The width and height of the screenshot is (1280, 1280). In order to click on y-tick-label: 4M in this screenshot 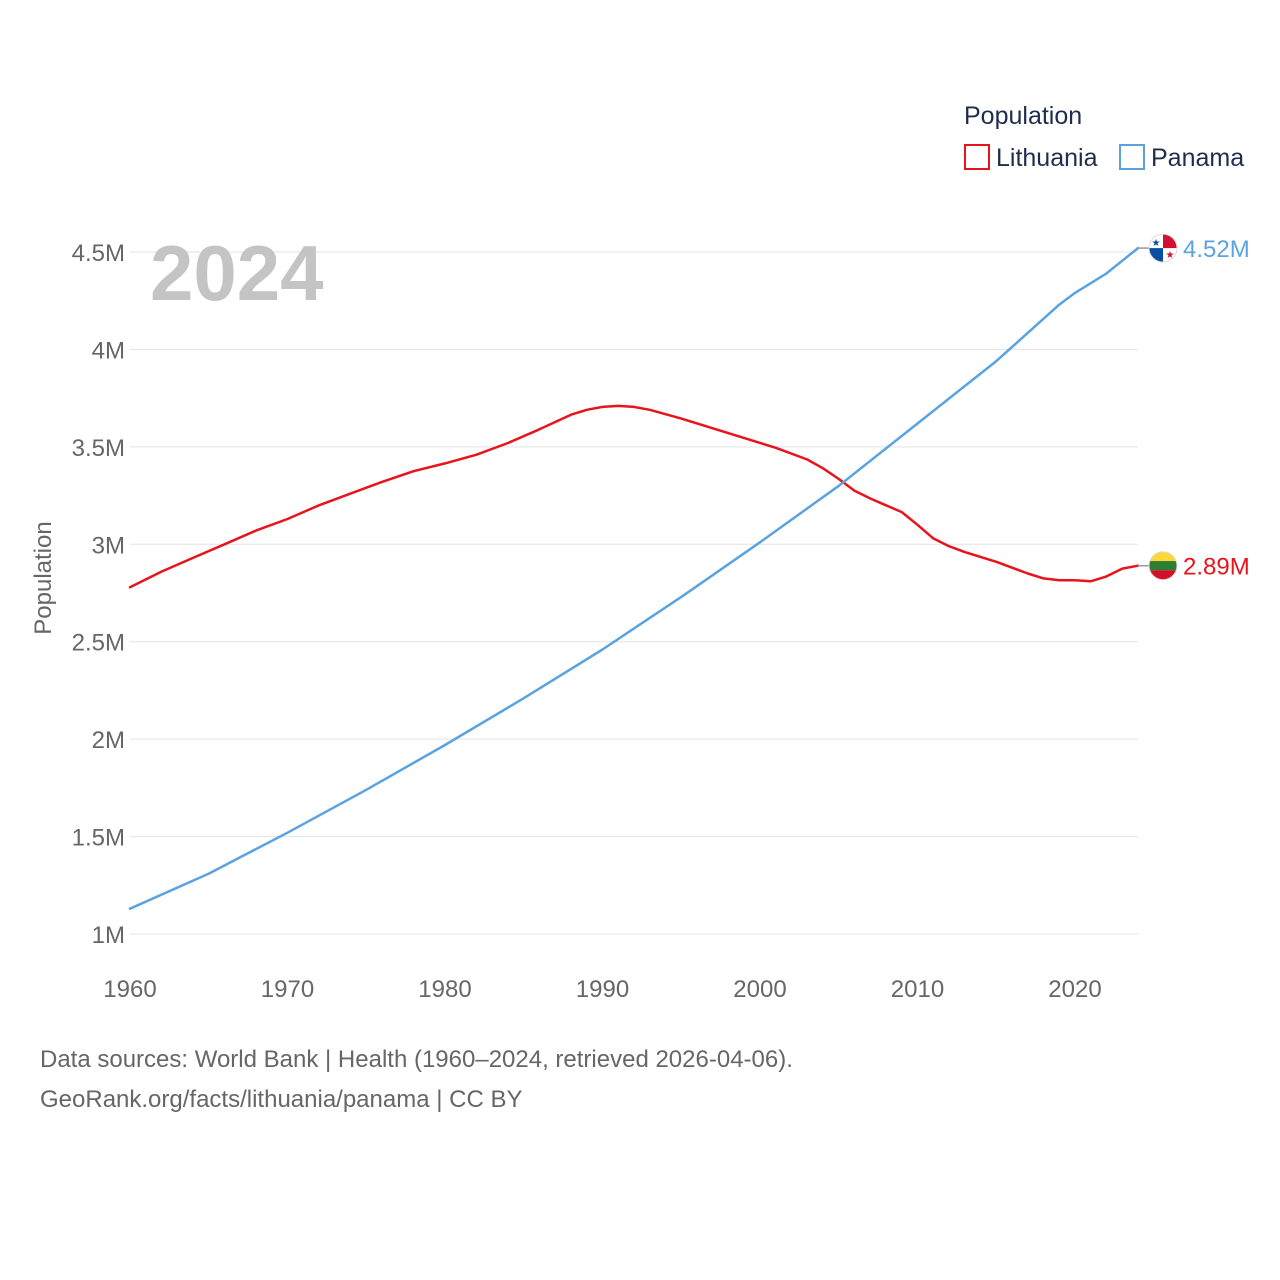, I will do `click(108, 350)`.